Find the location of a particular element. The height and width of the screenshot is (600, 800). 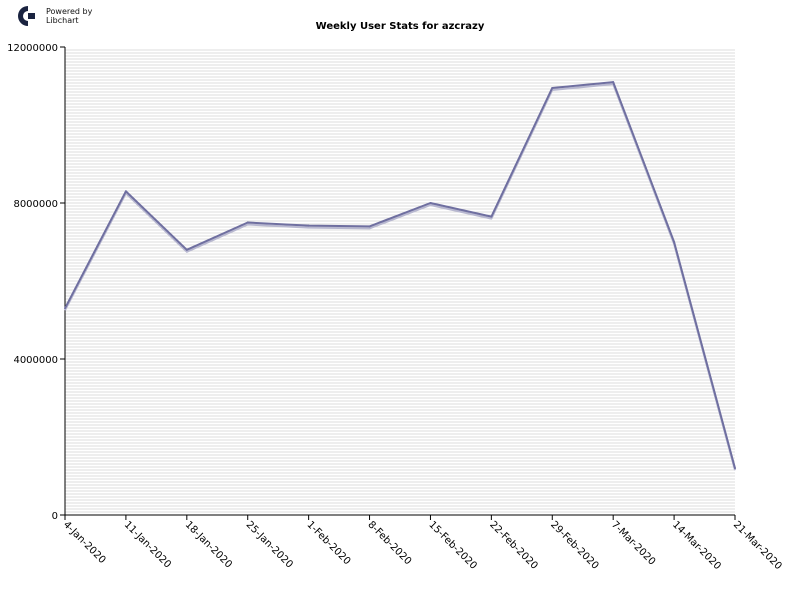

x-tick-label: 18-Jan-2020 is located at coordinates (208, 544).